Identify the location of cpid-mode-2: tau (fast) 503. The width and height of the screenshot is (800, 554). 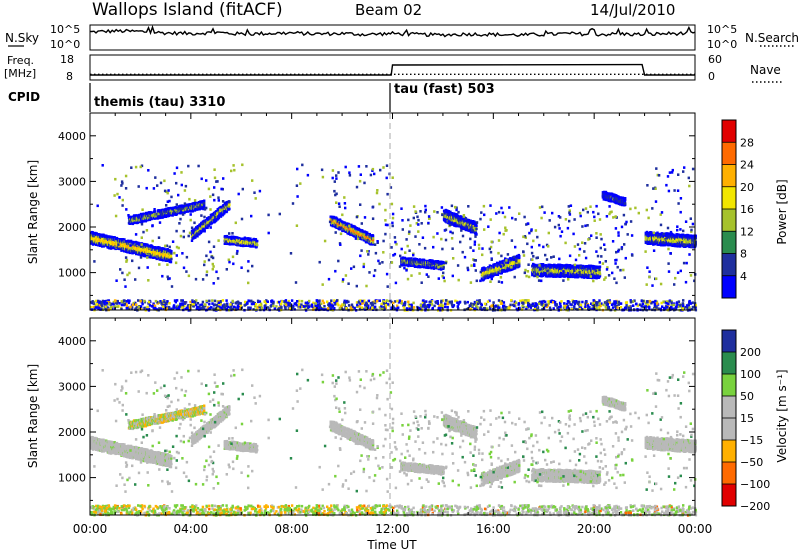
(444, 89).